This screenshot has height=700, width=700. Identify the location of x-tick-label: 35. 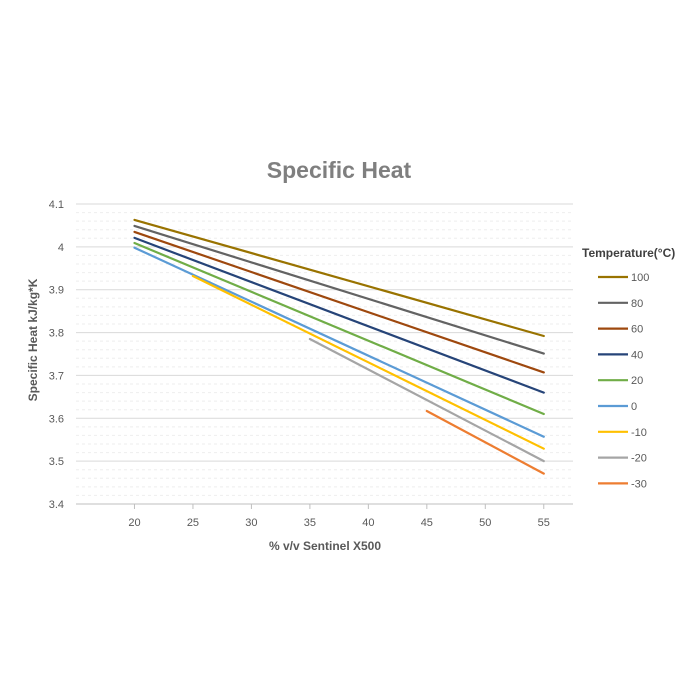
(310, 523).